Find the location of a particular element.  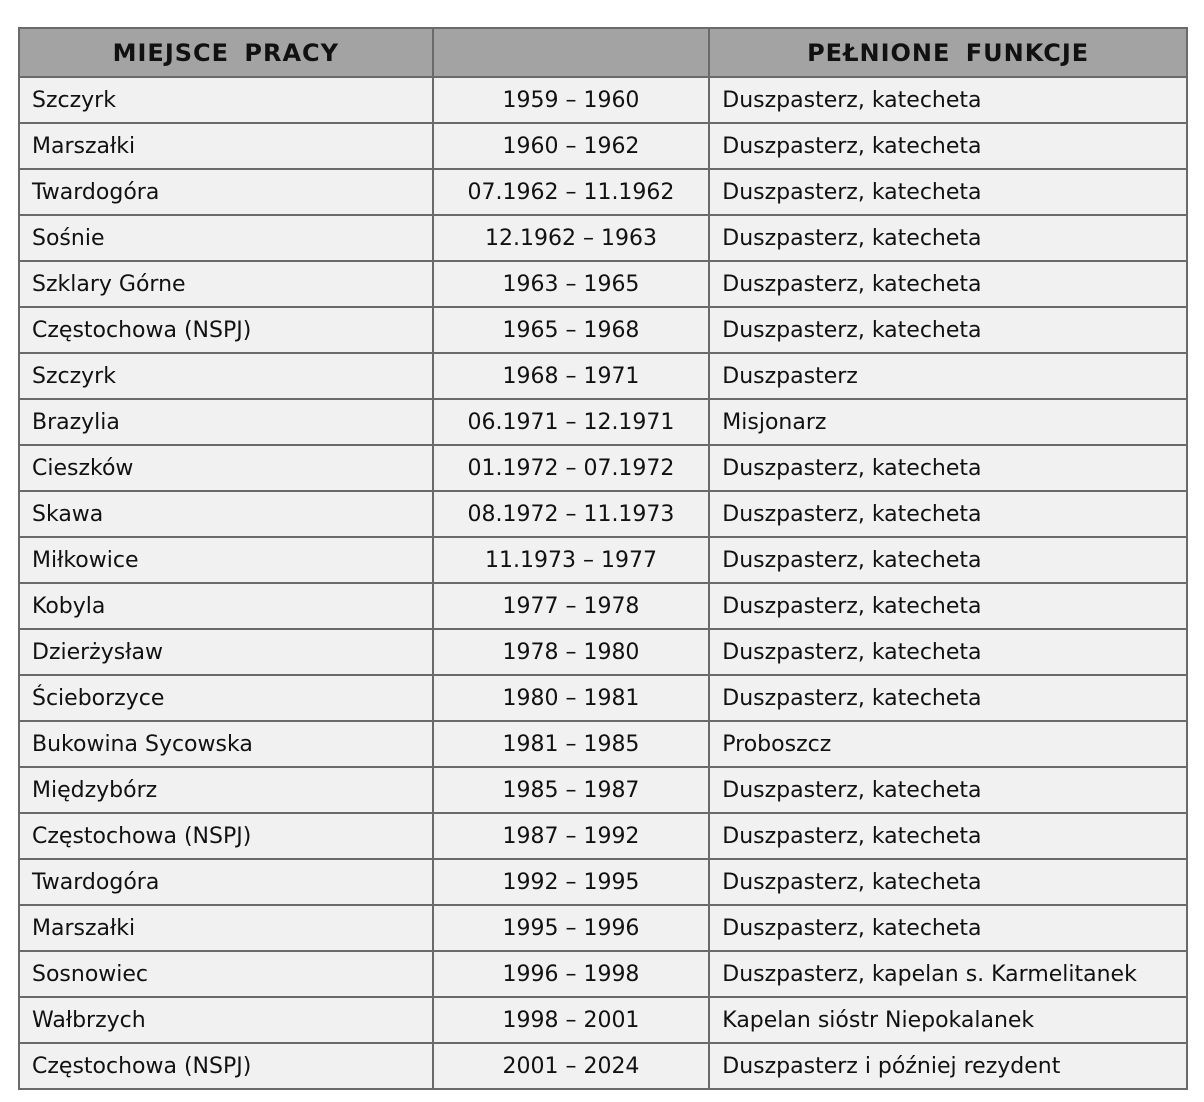

cell-period: 1963 – 1965 is located at coordinates (571, 284).